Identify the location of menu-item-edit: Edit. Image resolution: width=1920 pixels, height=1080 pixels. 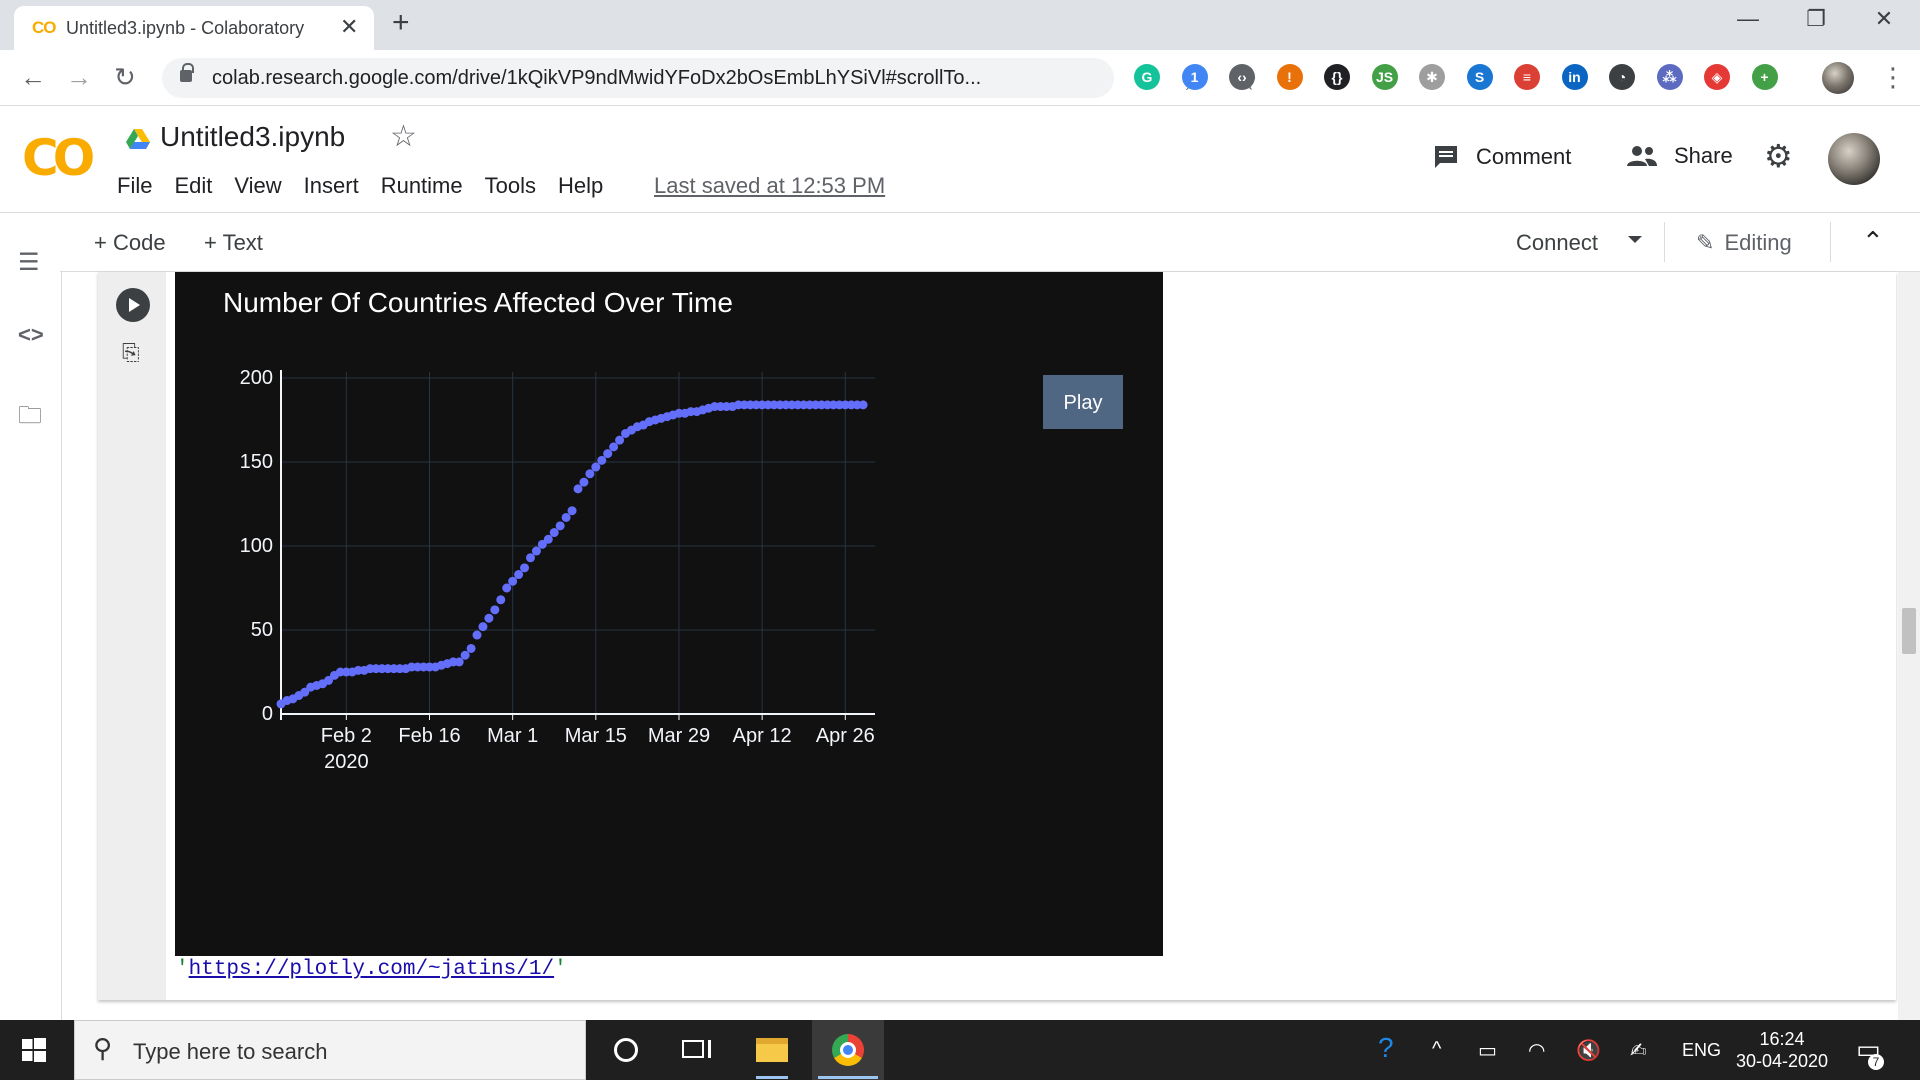
(193, 185).